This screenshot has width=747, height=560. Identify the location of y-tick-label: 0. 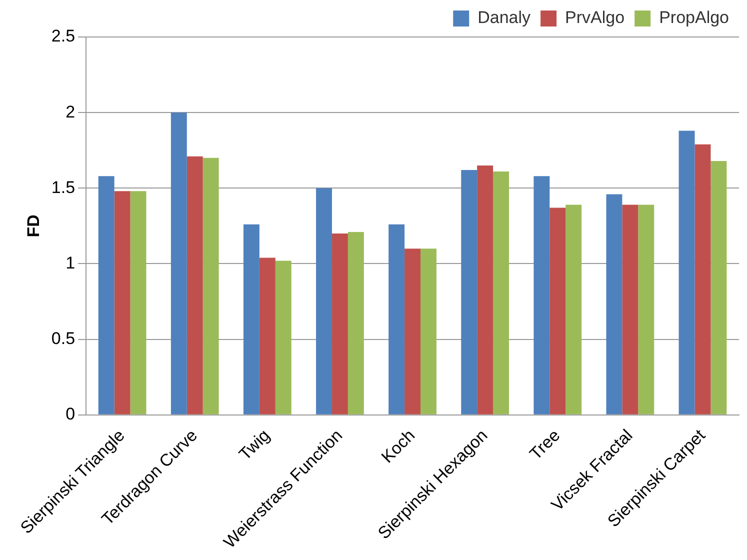
(71, 414).